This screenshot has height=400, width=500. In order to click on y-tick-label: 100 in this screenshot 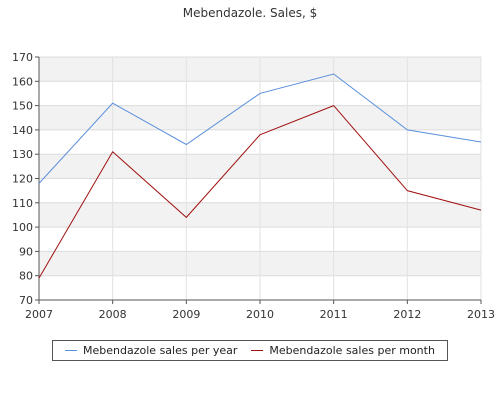, I will do `click(22, 227)`.